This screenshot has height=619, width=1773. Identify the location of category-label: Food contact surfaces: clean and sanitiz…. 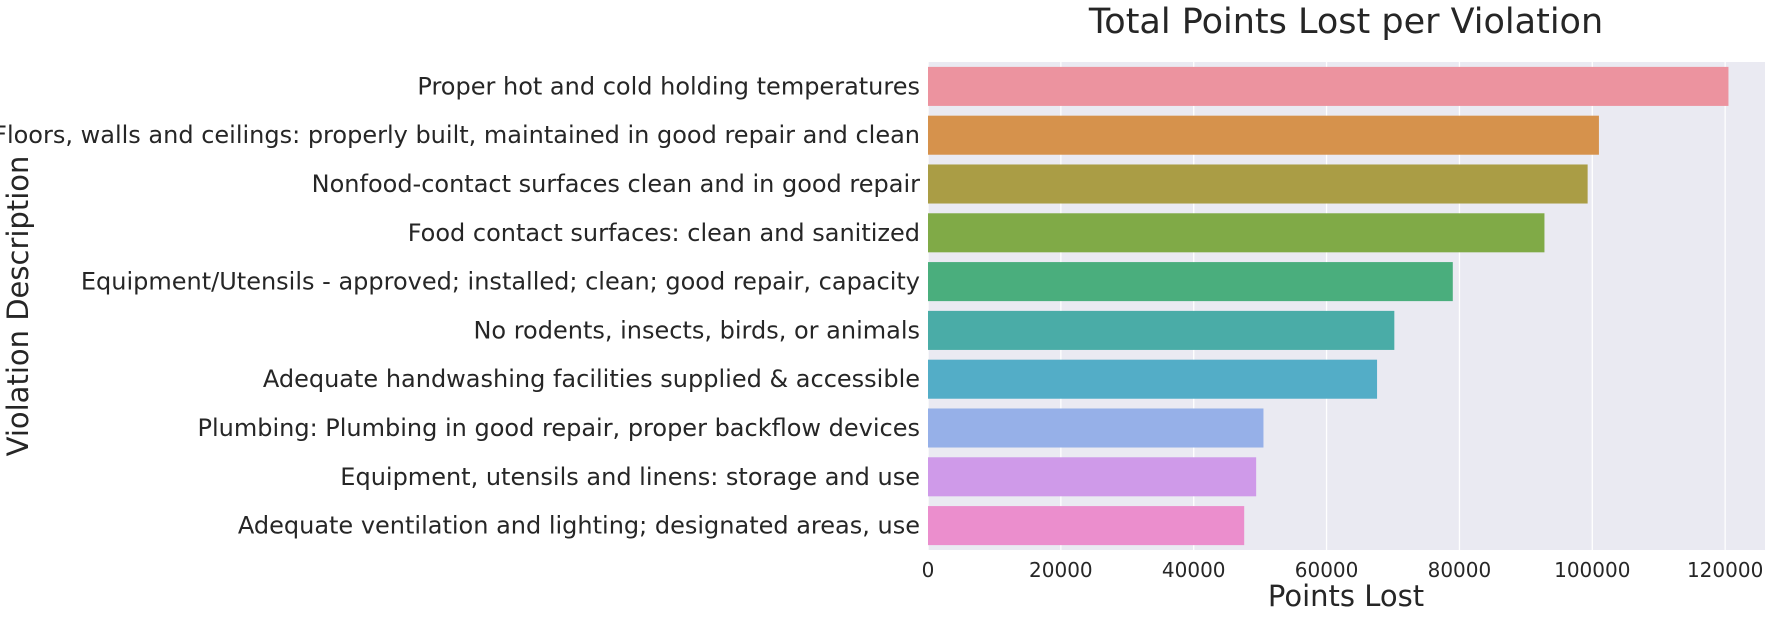
(664, 233).